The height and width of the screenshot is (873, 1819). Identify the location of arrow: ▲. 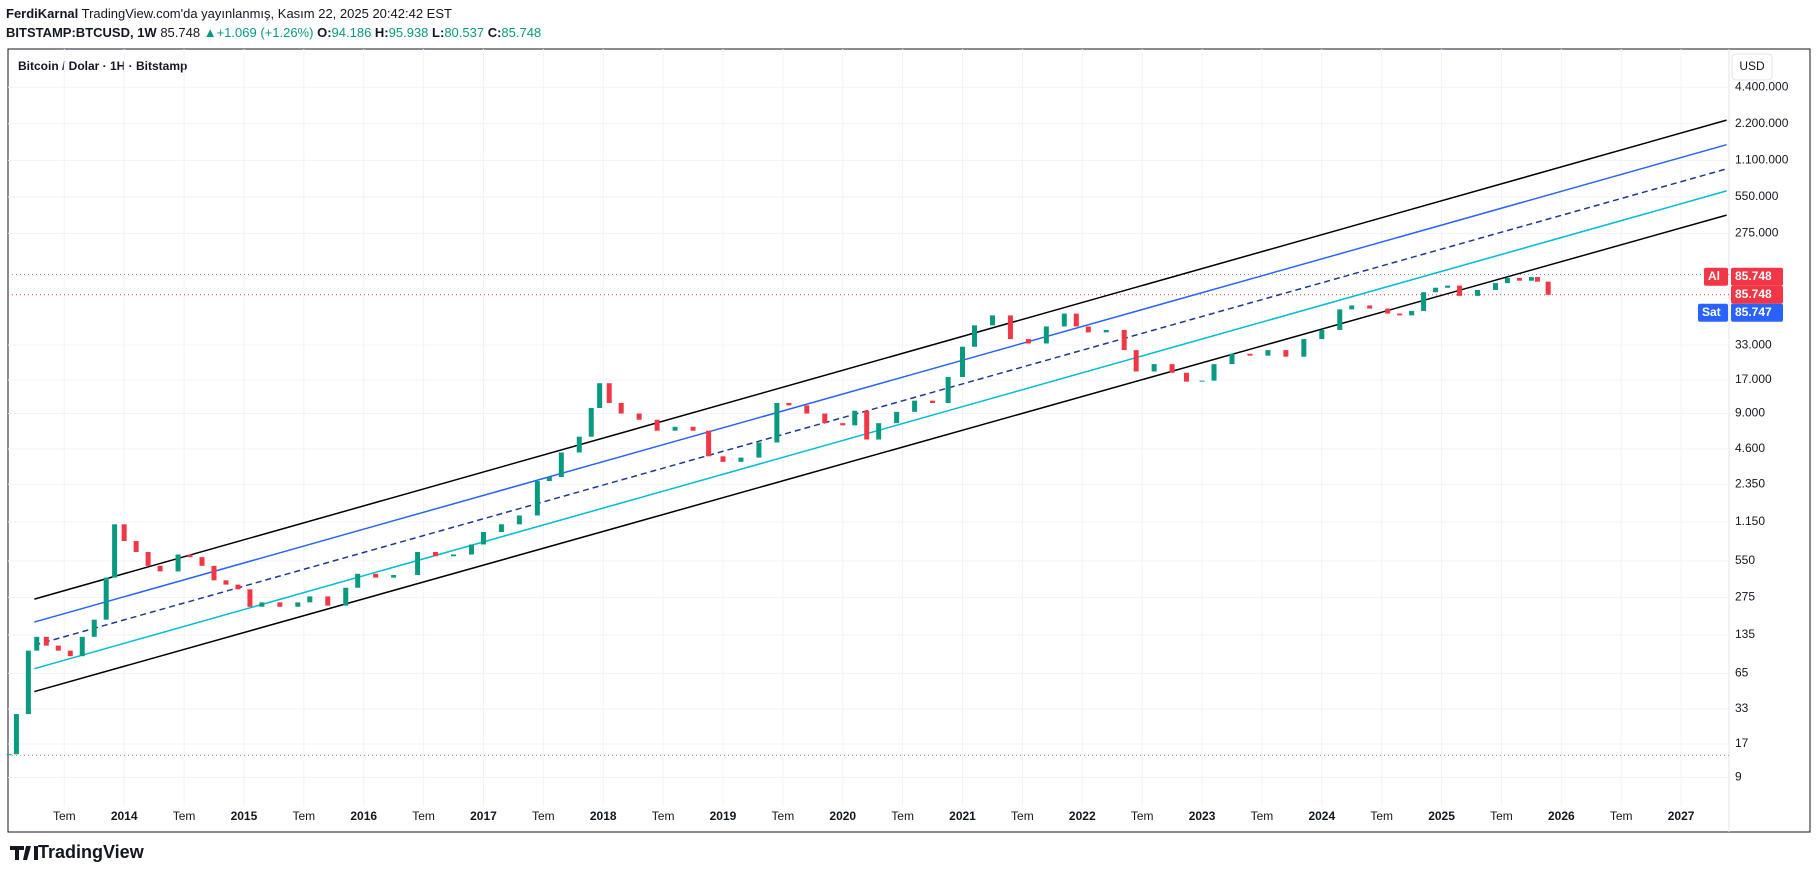
(210, 32).